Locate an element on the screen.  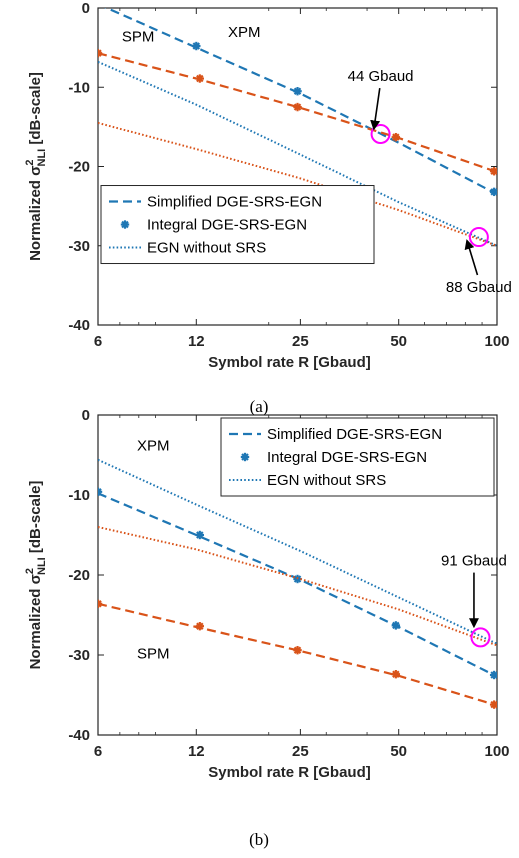
series-spm-dashed is located at coordinates (297, 654).